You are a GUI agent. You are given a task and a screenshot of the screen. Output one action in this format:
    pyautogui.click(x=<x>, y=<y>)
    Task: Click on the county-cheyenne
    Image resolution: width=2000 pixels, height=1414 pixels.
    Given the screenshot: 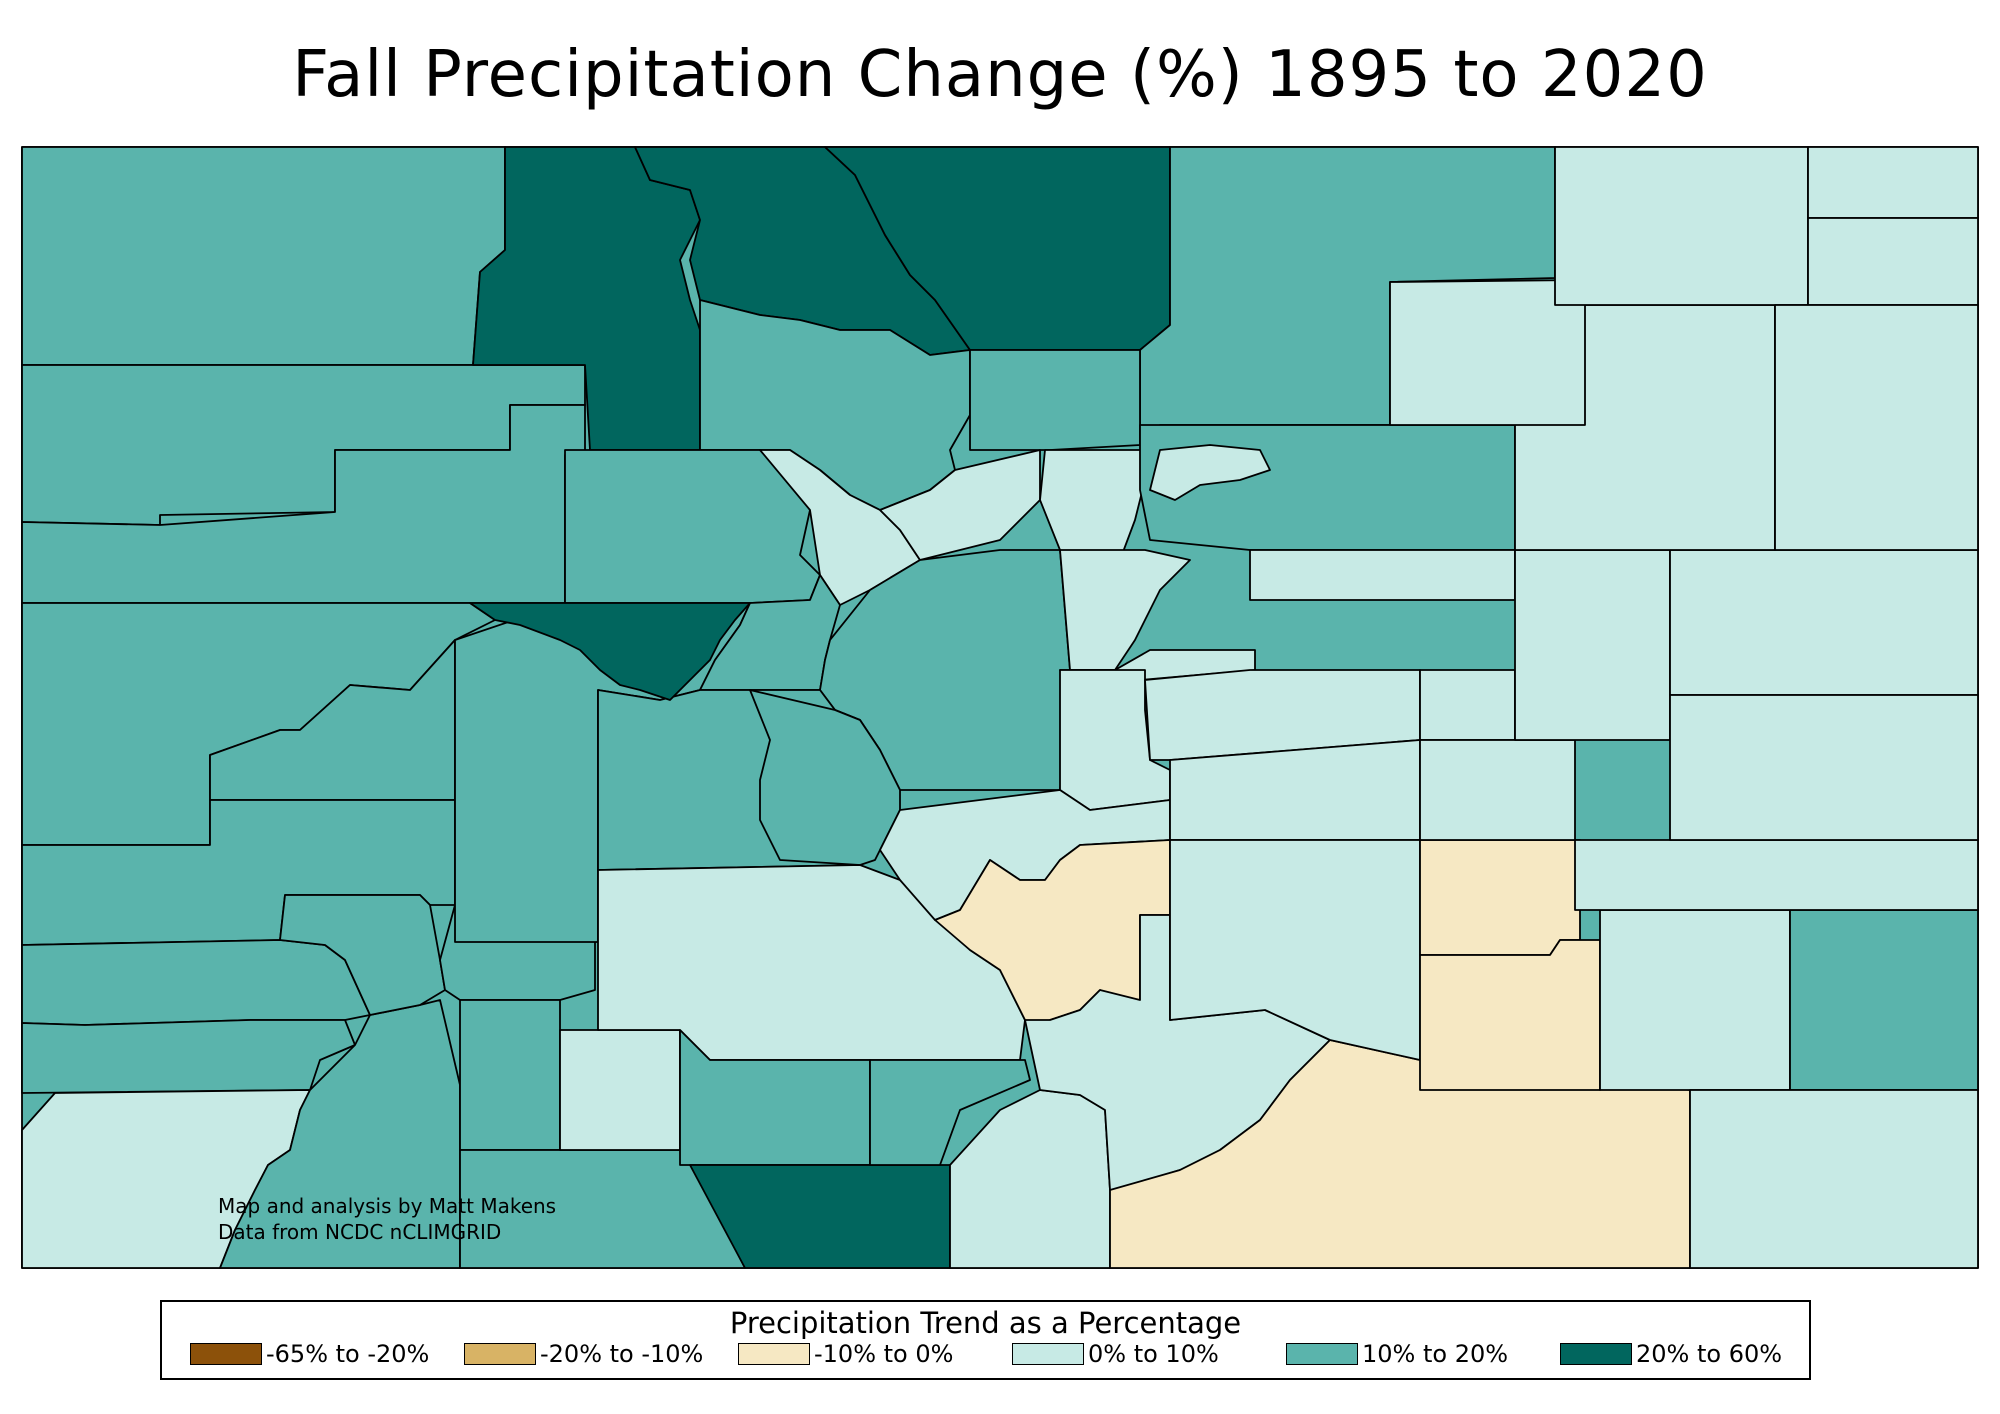 What is the action you would take?
    pyautogui.click(x=1824, y=767)
    